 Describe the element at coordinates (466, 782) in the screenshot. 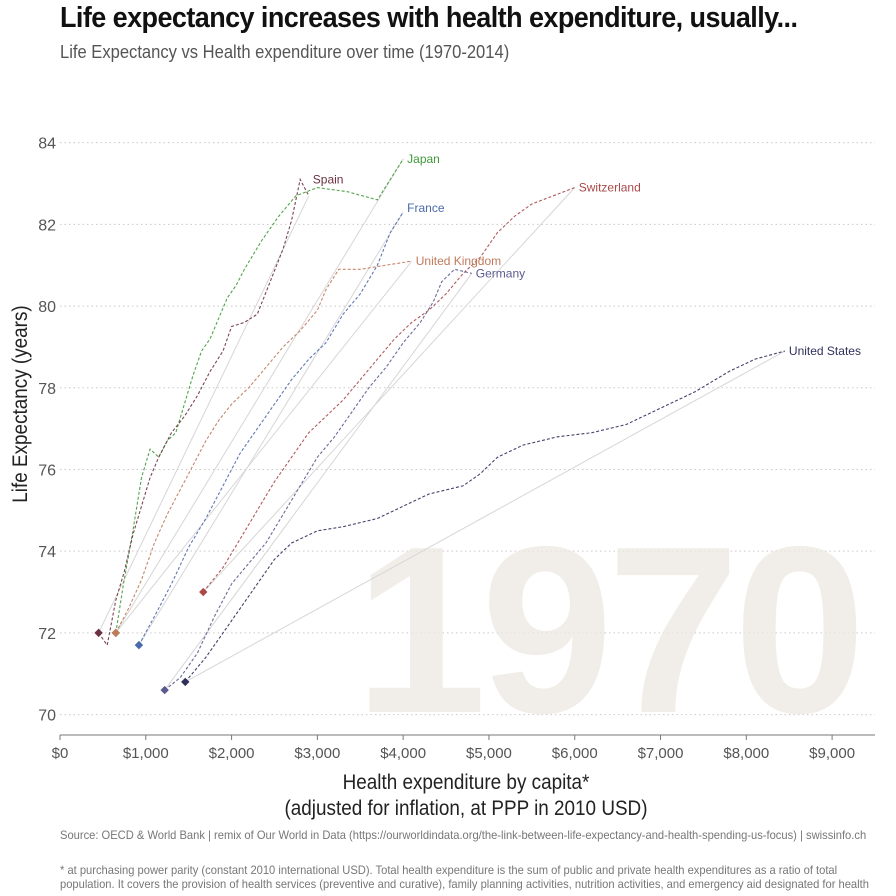

I see `x-axis-title: Health expenditure by capita*` at that location.